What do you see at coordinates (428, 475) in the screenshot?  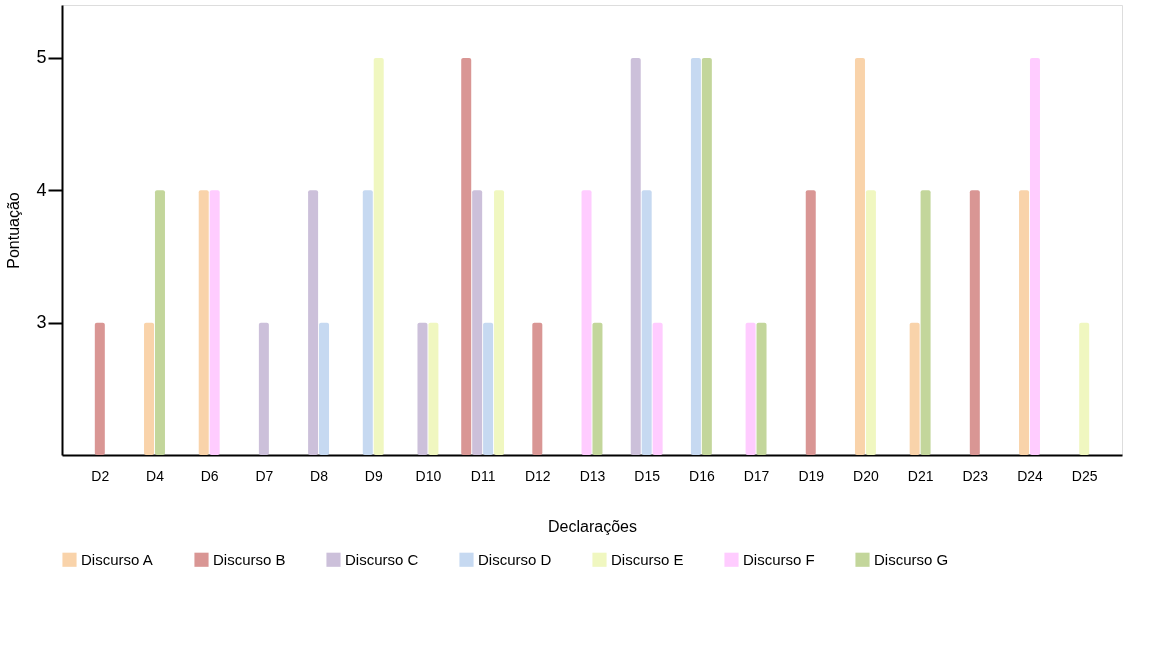 I see `x-tick-label: D10` at bounding box center [428, 475].